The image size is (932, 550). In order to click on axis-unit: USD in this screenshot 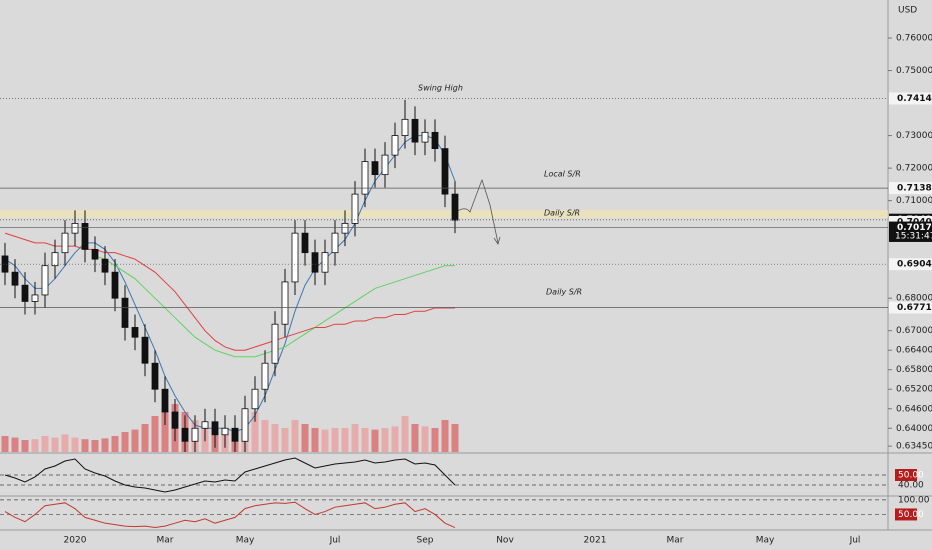, I will do `click(907, 11)`.